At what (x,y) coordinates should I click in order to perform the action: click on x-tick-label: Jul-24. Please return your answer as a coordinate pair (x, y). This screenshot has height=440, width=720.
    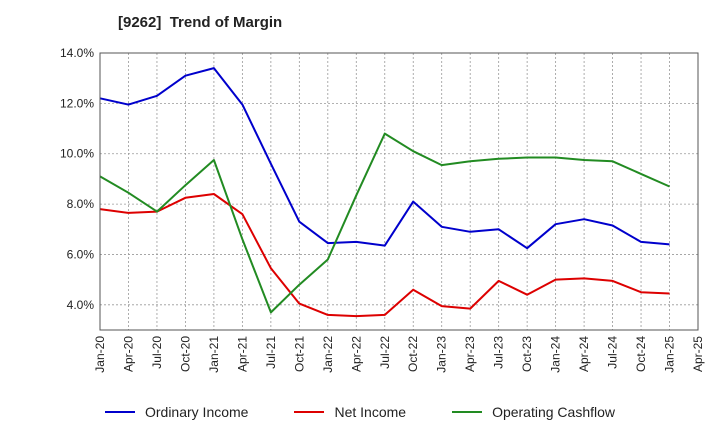
    Looking at the image, I should click on (613, 352).